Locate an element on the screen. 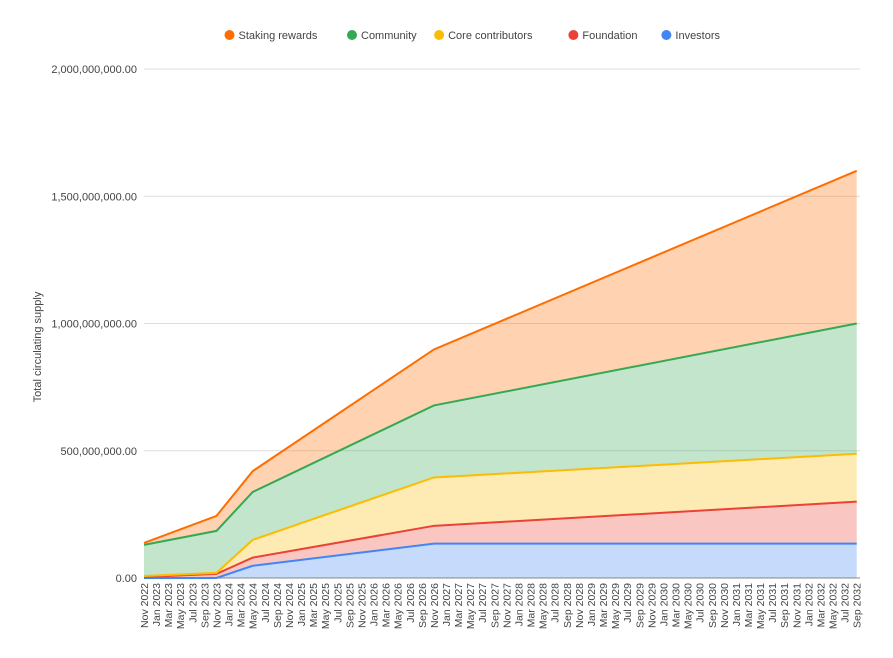  x-tick-label: May 2025 is located at coordinates (326, 606).